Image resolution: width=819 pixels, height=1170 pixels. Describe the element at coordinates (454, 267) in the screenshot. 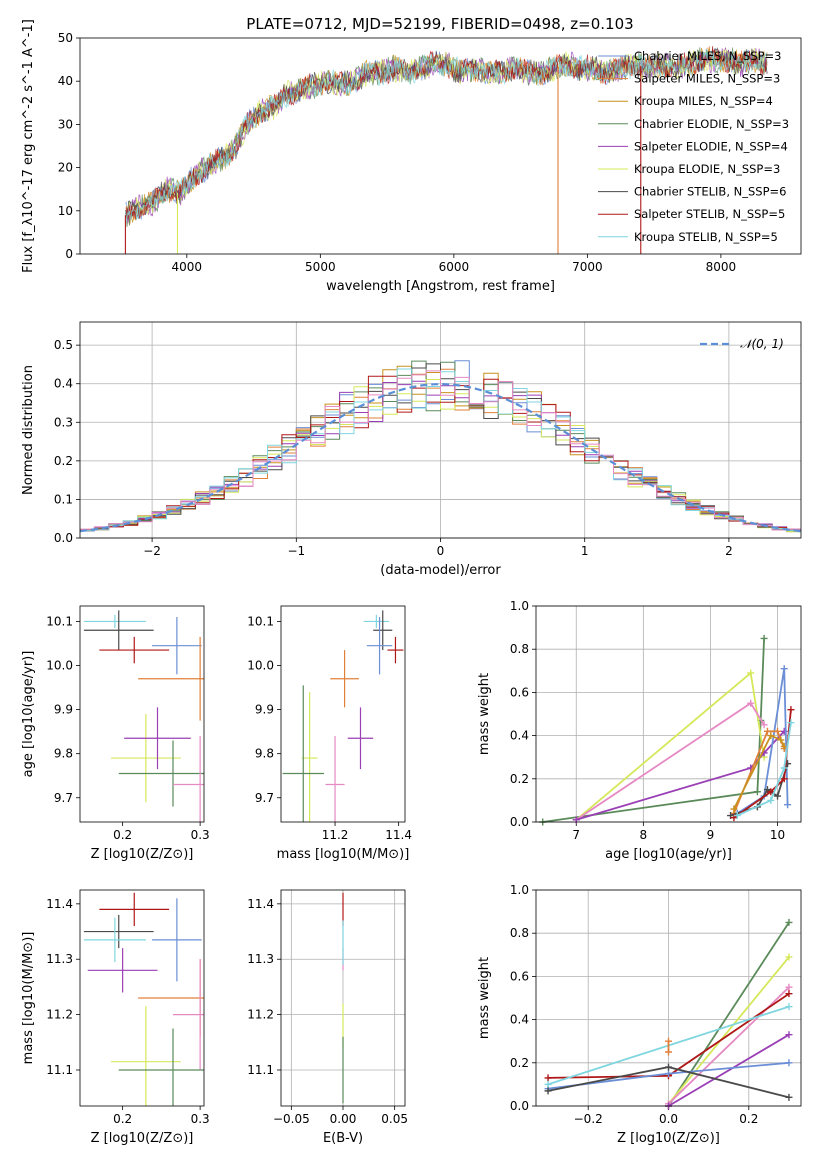

I see `x-tick-label: 6000` at that location.